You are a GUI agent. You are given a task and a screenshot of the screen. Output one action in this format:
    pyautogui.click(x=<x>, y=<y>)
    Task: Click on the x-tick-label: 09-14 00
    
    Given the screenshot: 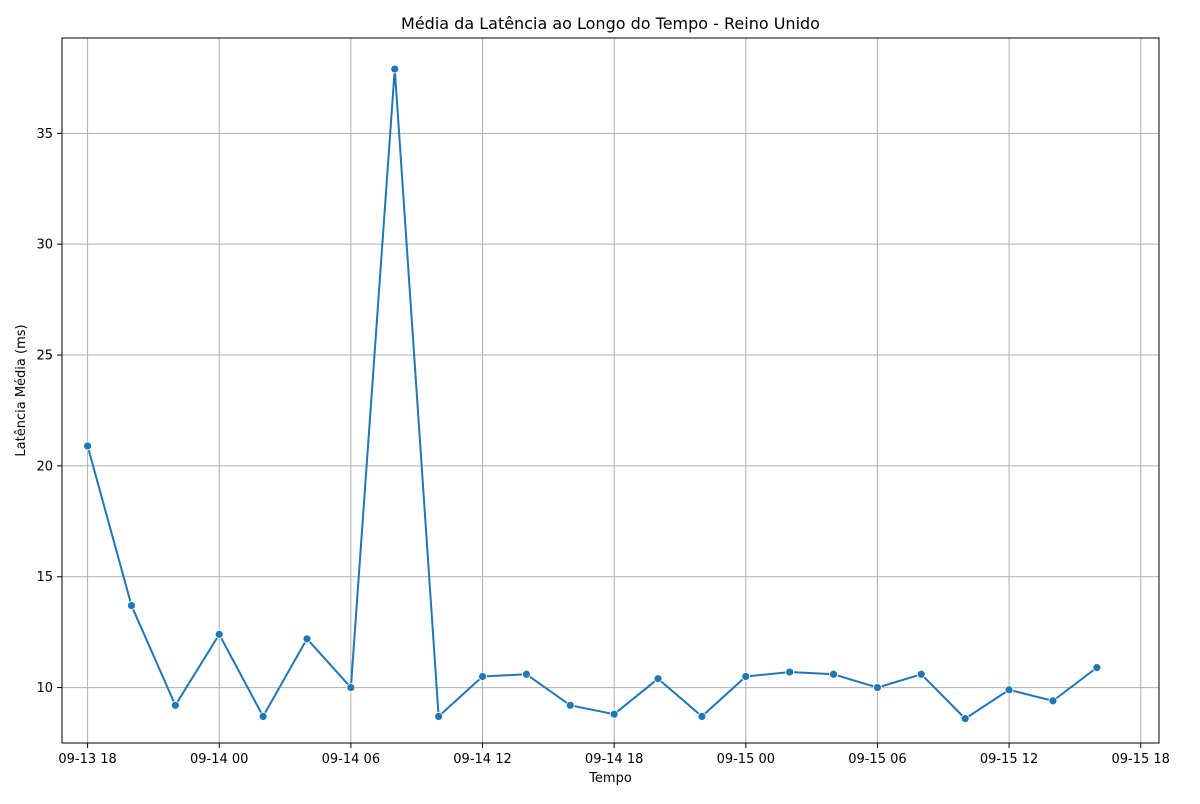 What is the action you would take?
    pyautogui.click(x=219, y=759)
    